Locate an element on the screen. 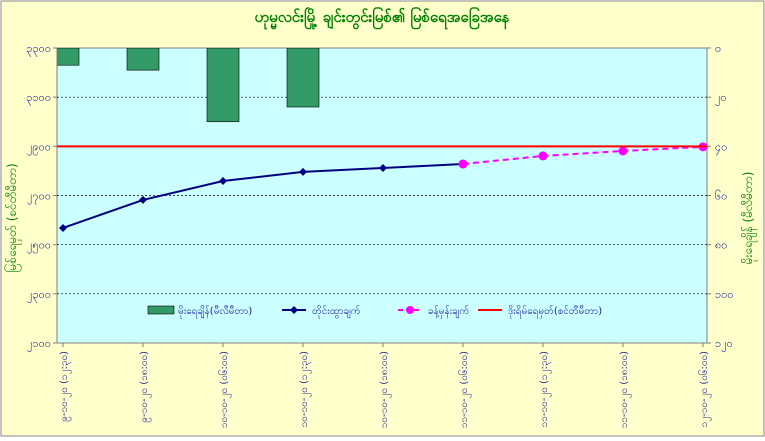 Image resolution: width=765 pixels, height=441 pixels. y-tick-label: ၂၉၀၀ is located at coordinates (39, 147).